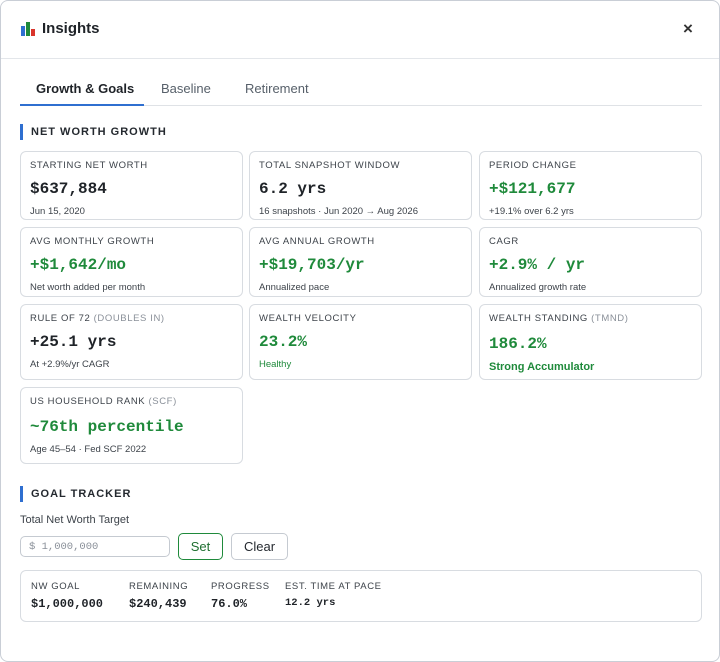  Describe the element at coordinates (186, 88) in the screenshot. I see `tab-baseline: Baseline` at that location.